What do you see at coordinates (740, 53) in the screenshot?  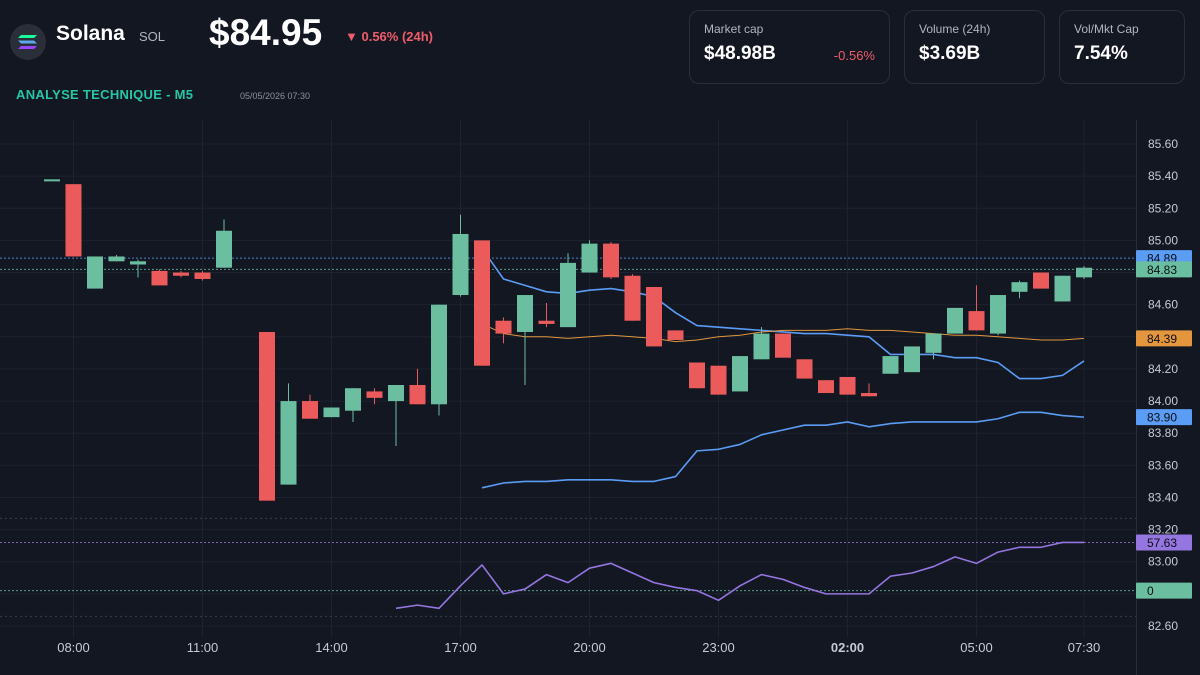 I see `market-cap-value: $48.98B` at bounding box center [740, 53].